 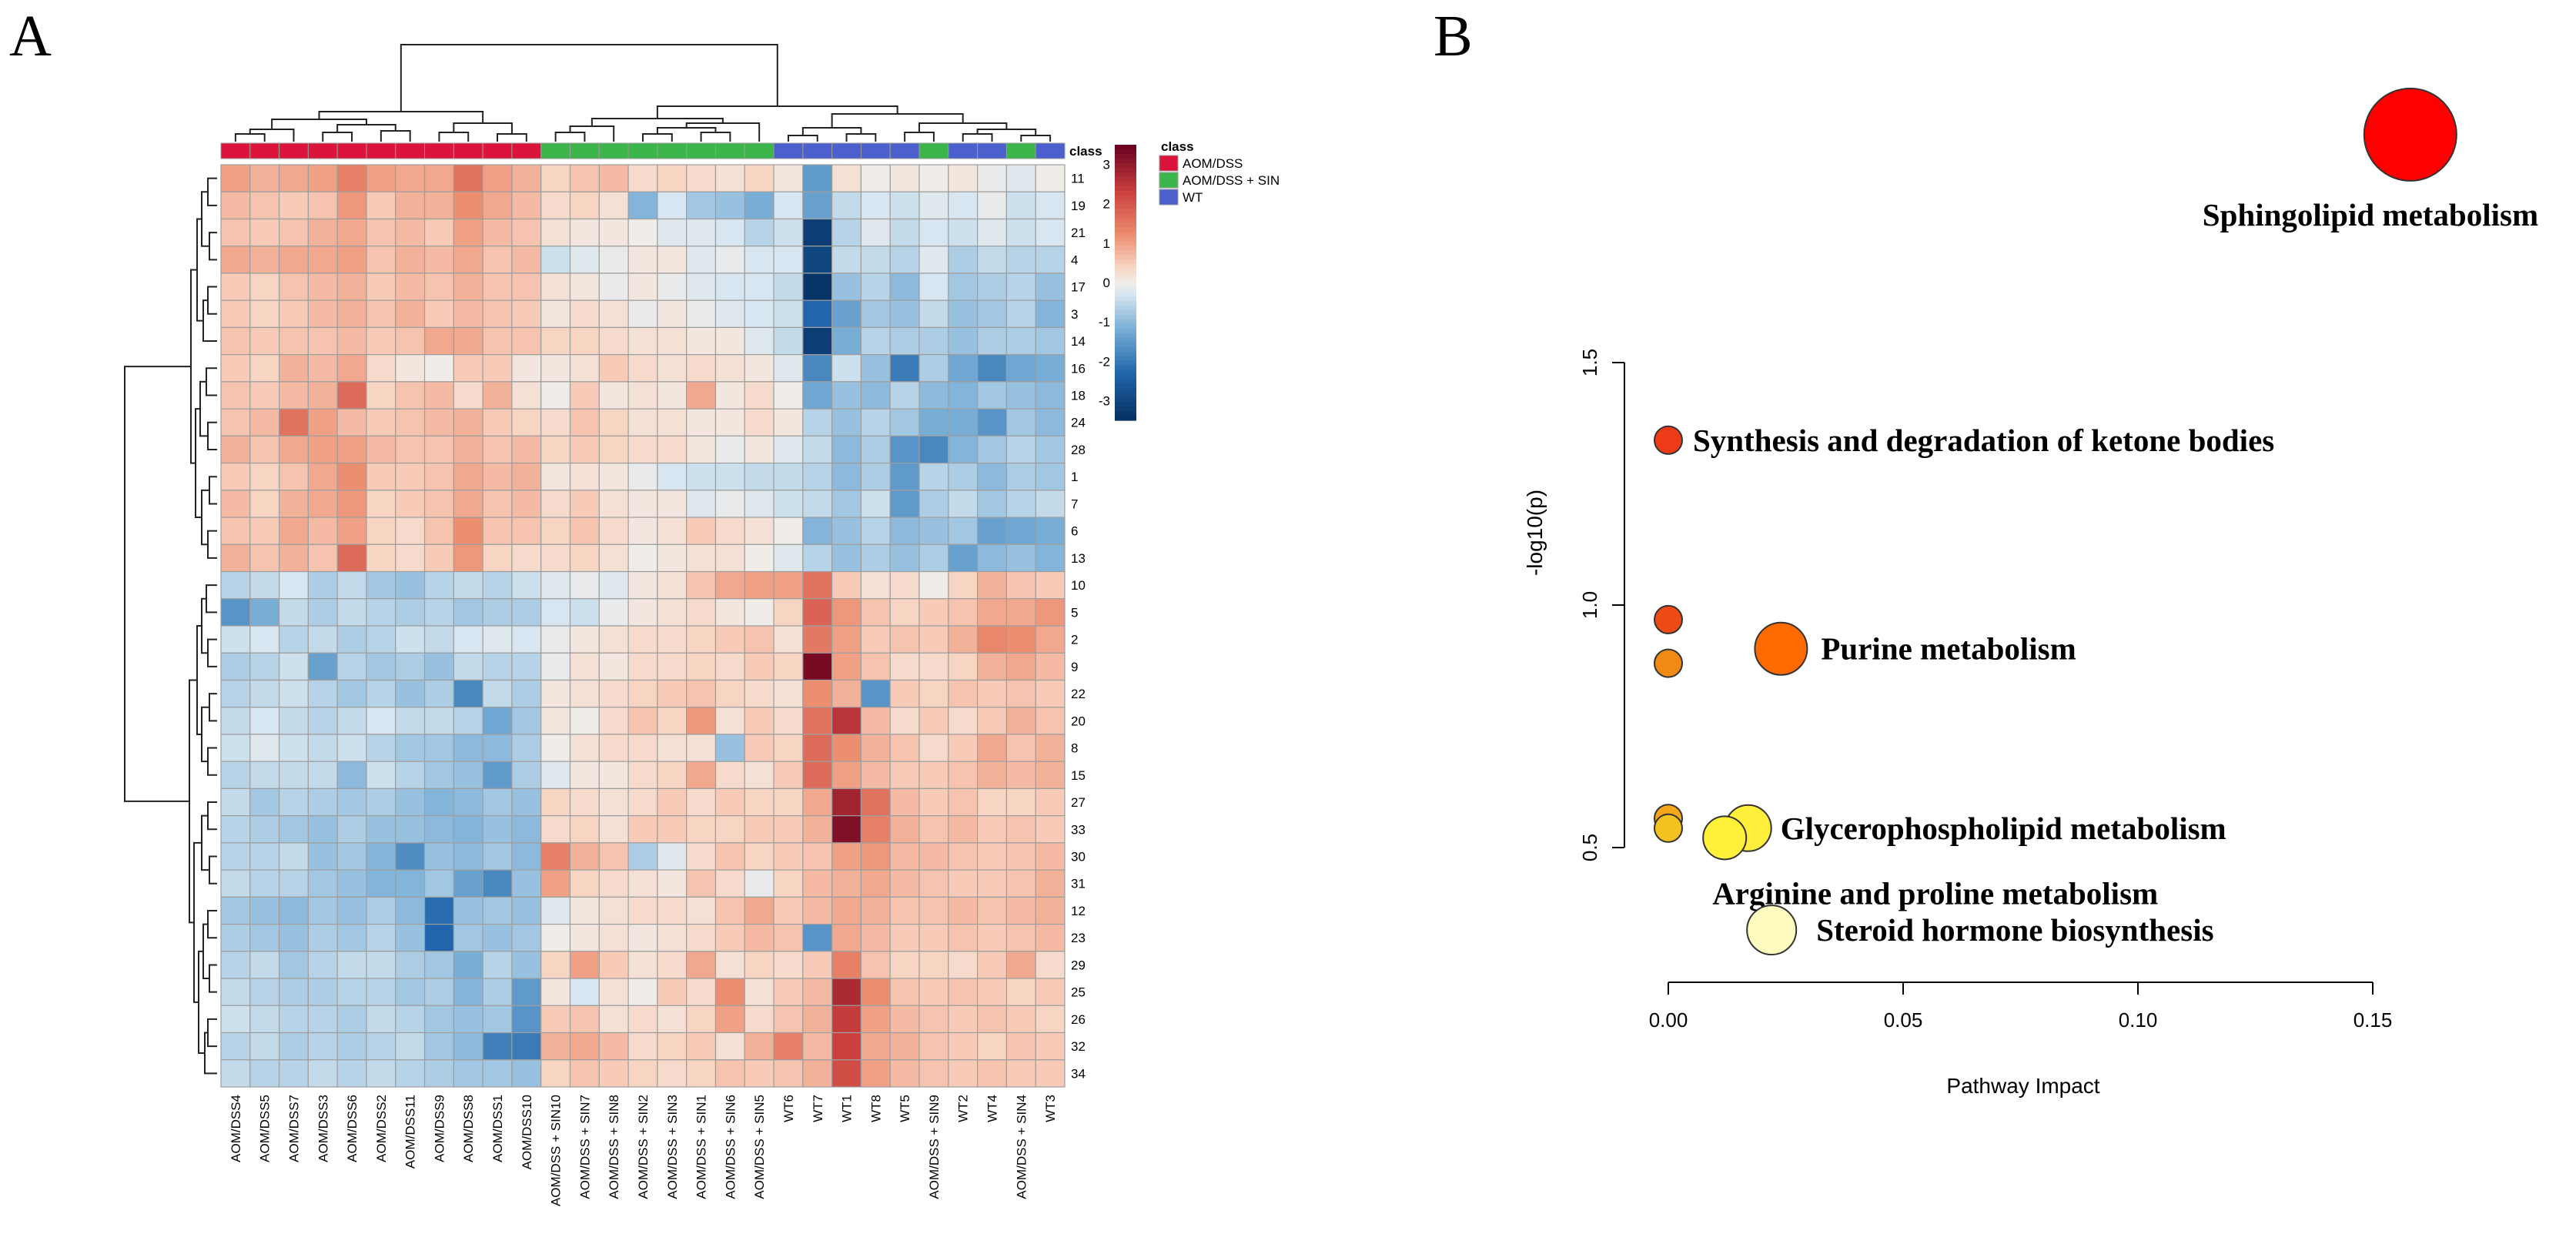 What do you see at coordinates (1169, 197) in the screenshot?
I see `legend-swatch` at bounding box center [1169, 197].